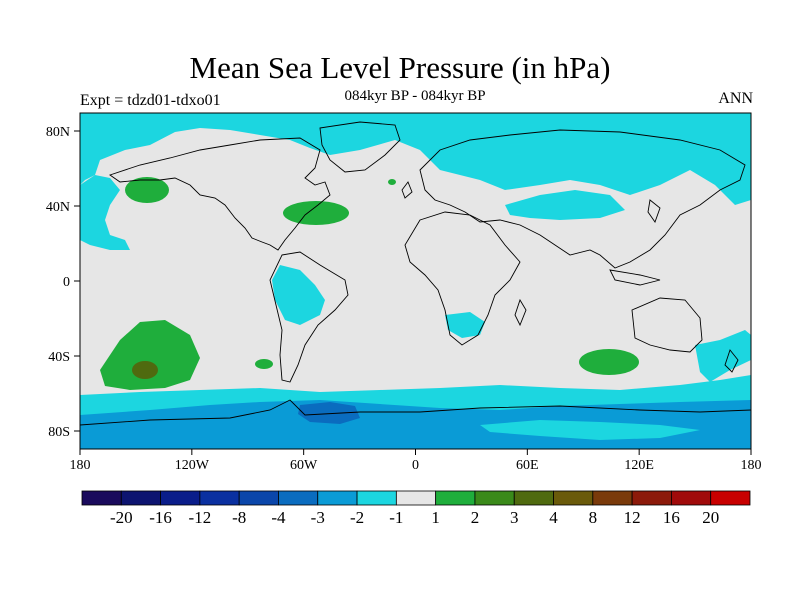 Image resolution: width=800 pixels, height=600 pixels. Describe the element at coordinates (58, 207) in the screenshot. I see `y-tick-label: 40N` at that location.